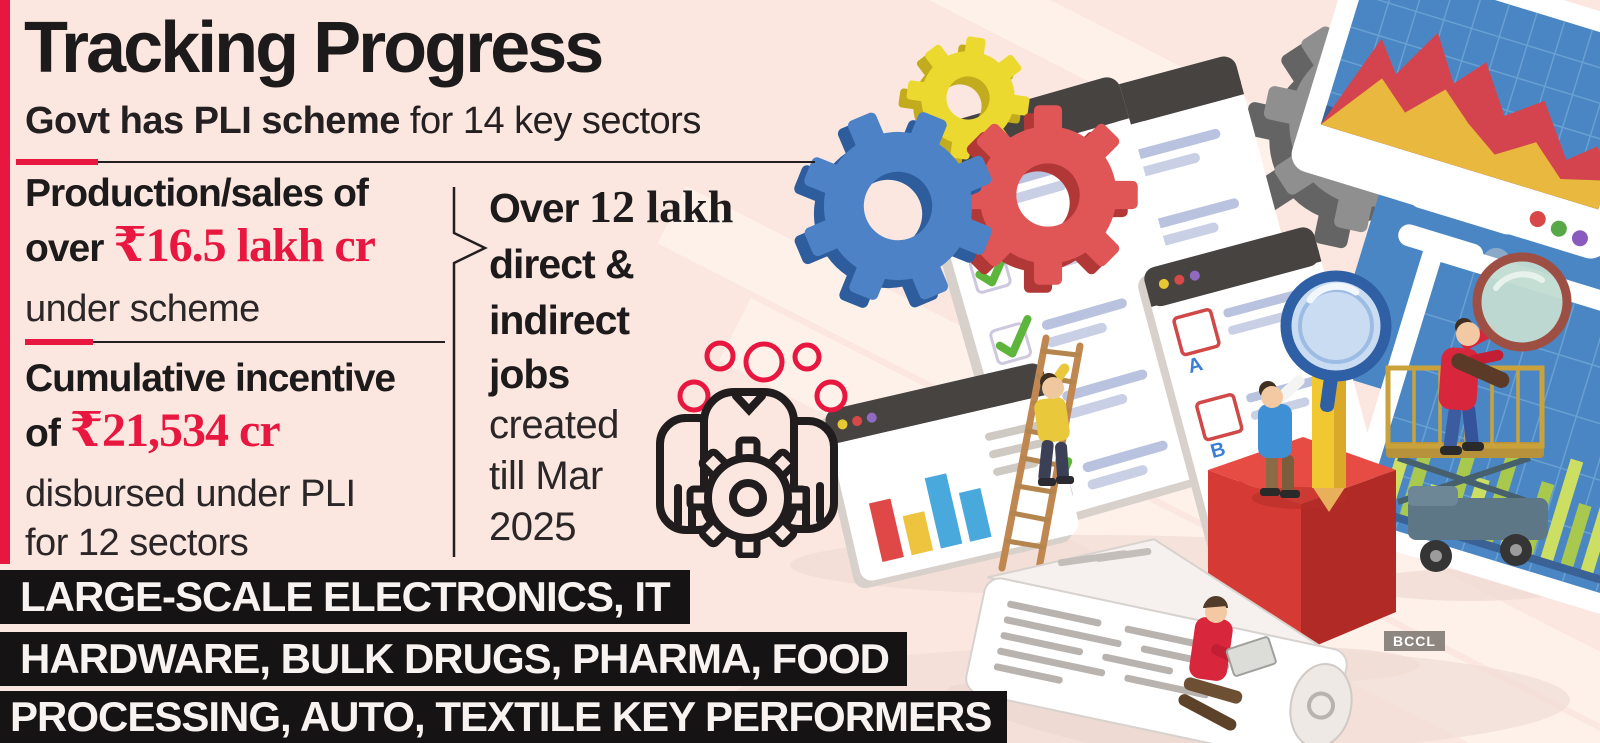 The height and width of the screenshot is (743, 1600). What do you see at coordinates (175, 430) in the screenshot?
I see `stat-incentive-value: ₹21,534 cr` at bounding box center [175, 430].